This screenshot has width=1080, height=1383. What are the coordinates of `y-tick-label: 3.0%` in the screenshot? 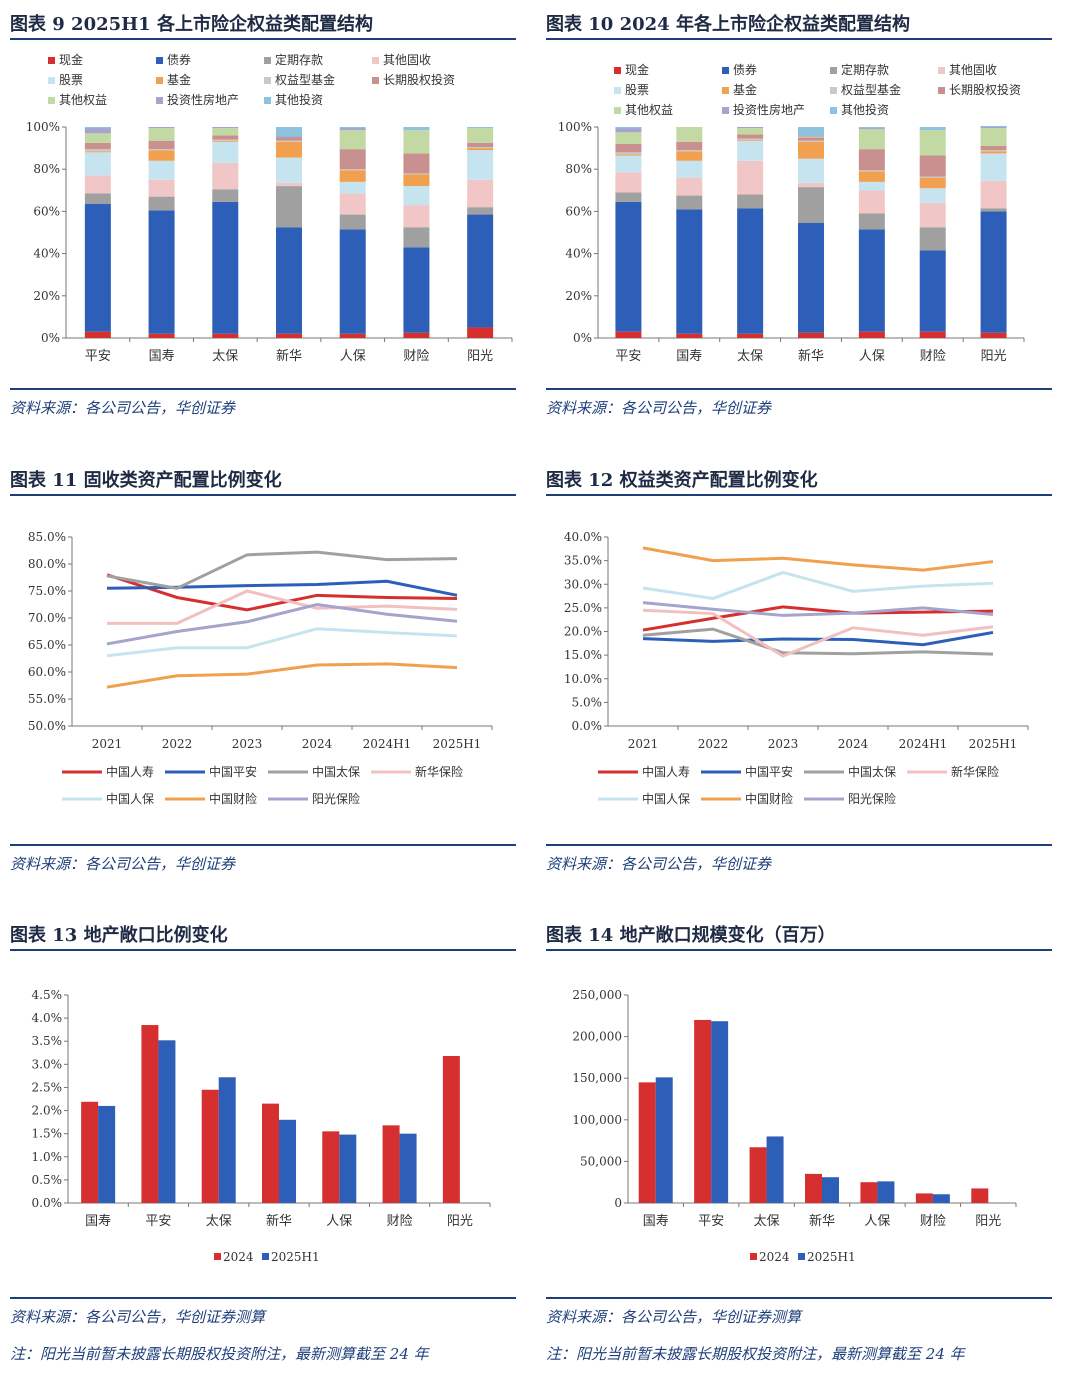 It's located at (47, 1064).